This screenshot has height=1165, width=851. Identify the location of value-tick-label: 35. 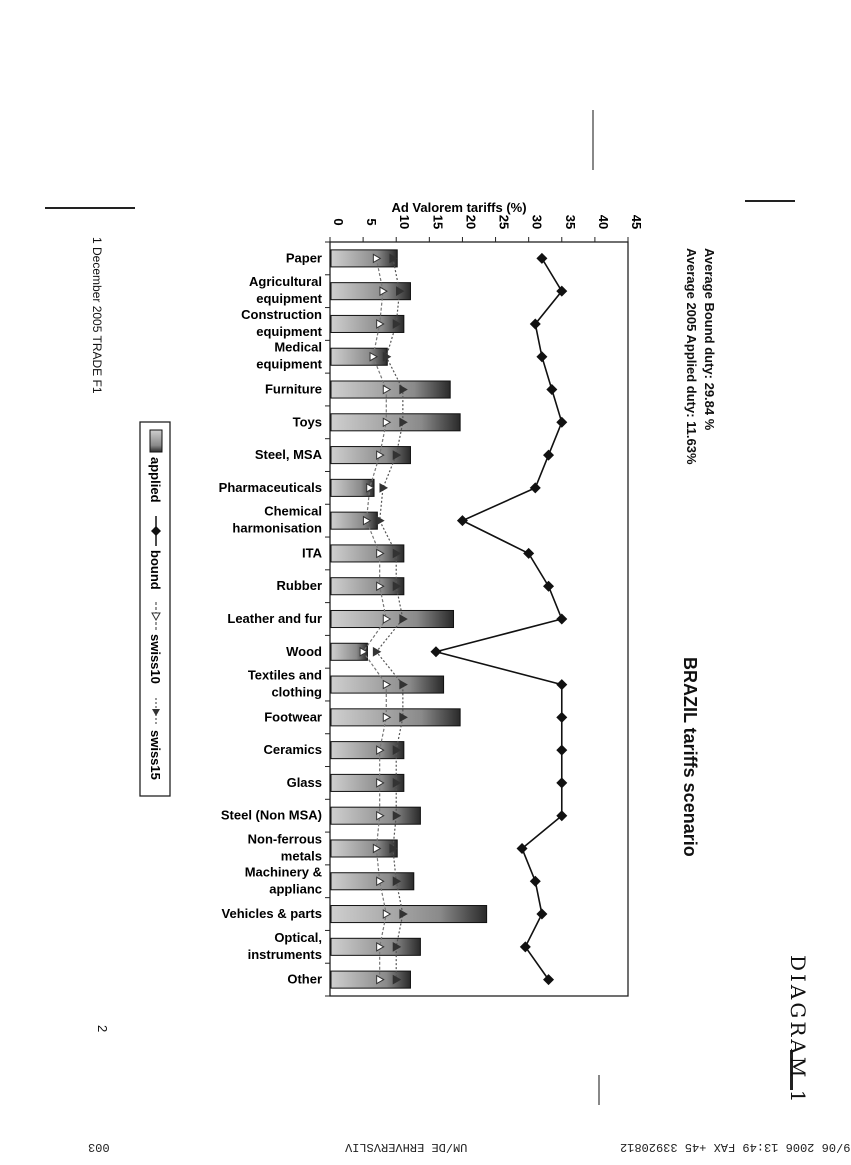
(570, 222).